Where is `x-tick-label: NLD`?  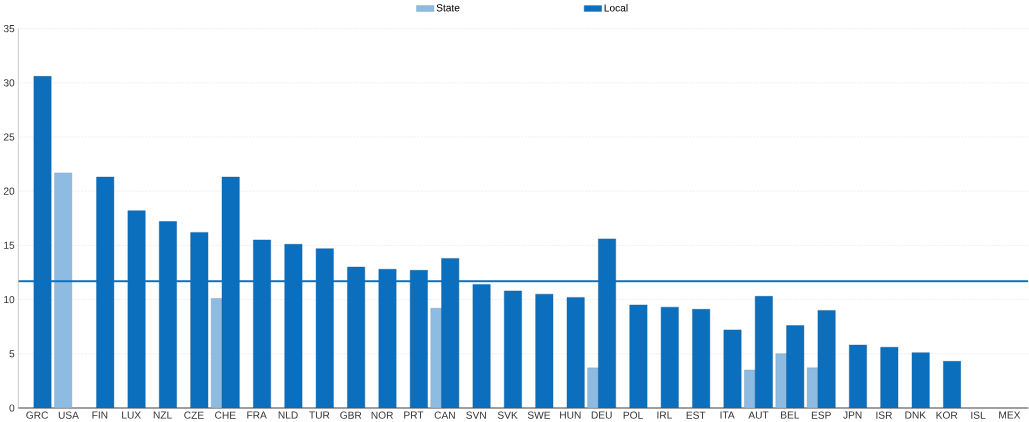
x-tick-label: NLD is located at coordinates (288, 415).